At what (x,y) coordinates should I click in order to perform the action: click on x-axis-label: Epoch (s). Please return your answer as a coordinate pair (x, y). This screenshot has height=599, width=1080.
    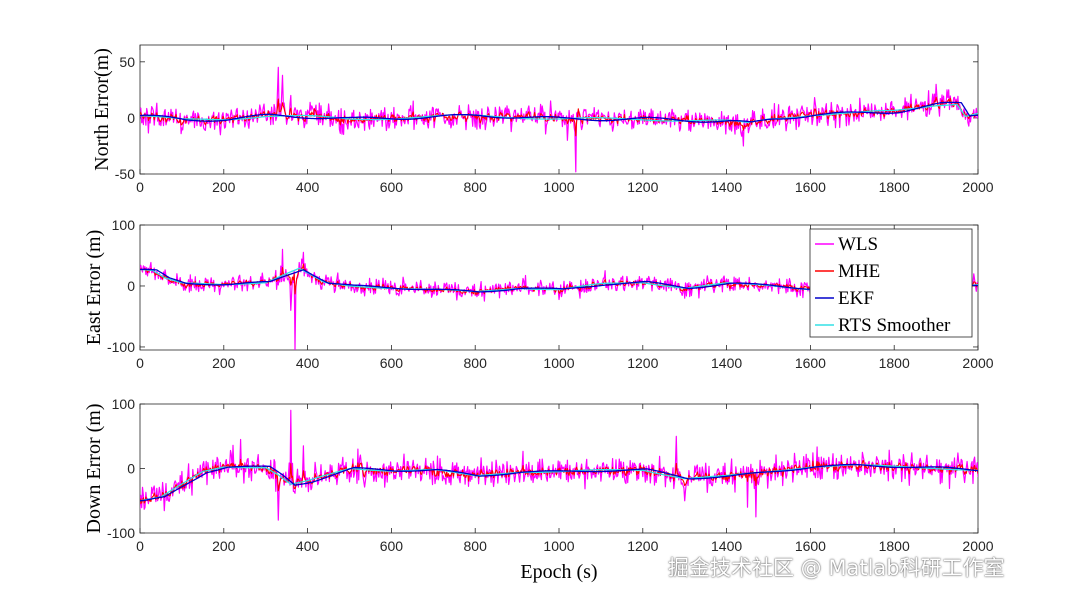
    Looking at the image, I should click on (558, 572).